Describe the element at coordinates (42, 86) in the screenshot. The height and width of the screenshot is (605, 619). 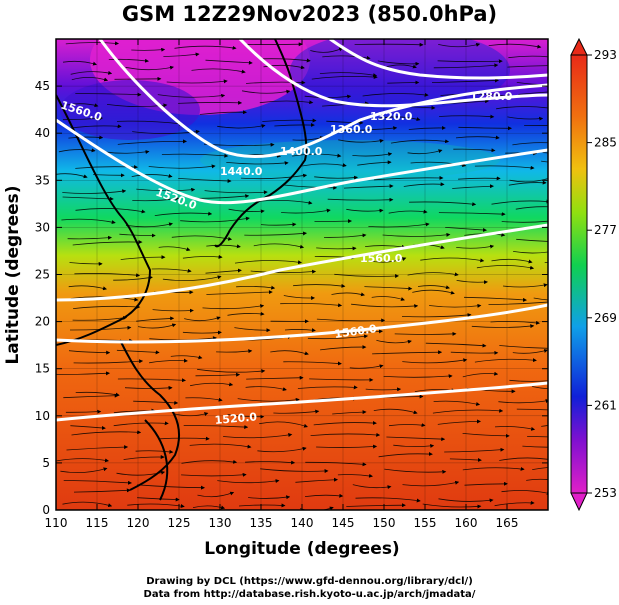
I see `y-tick-label: 45` at that location.